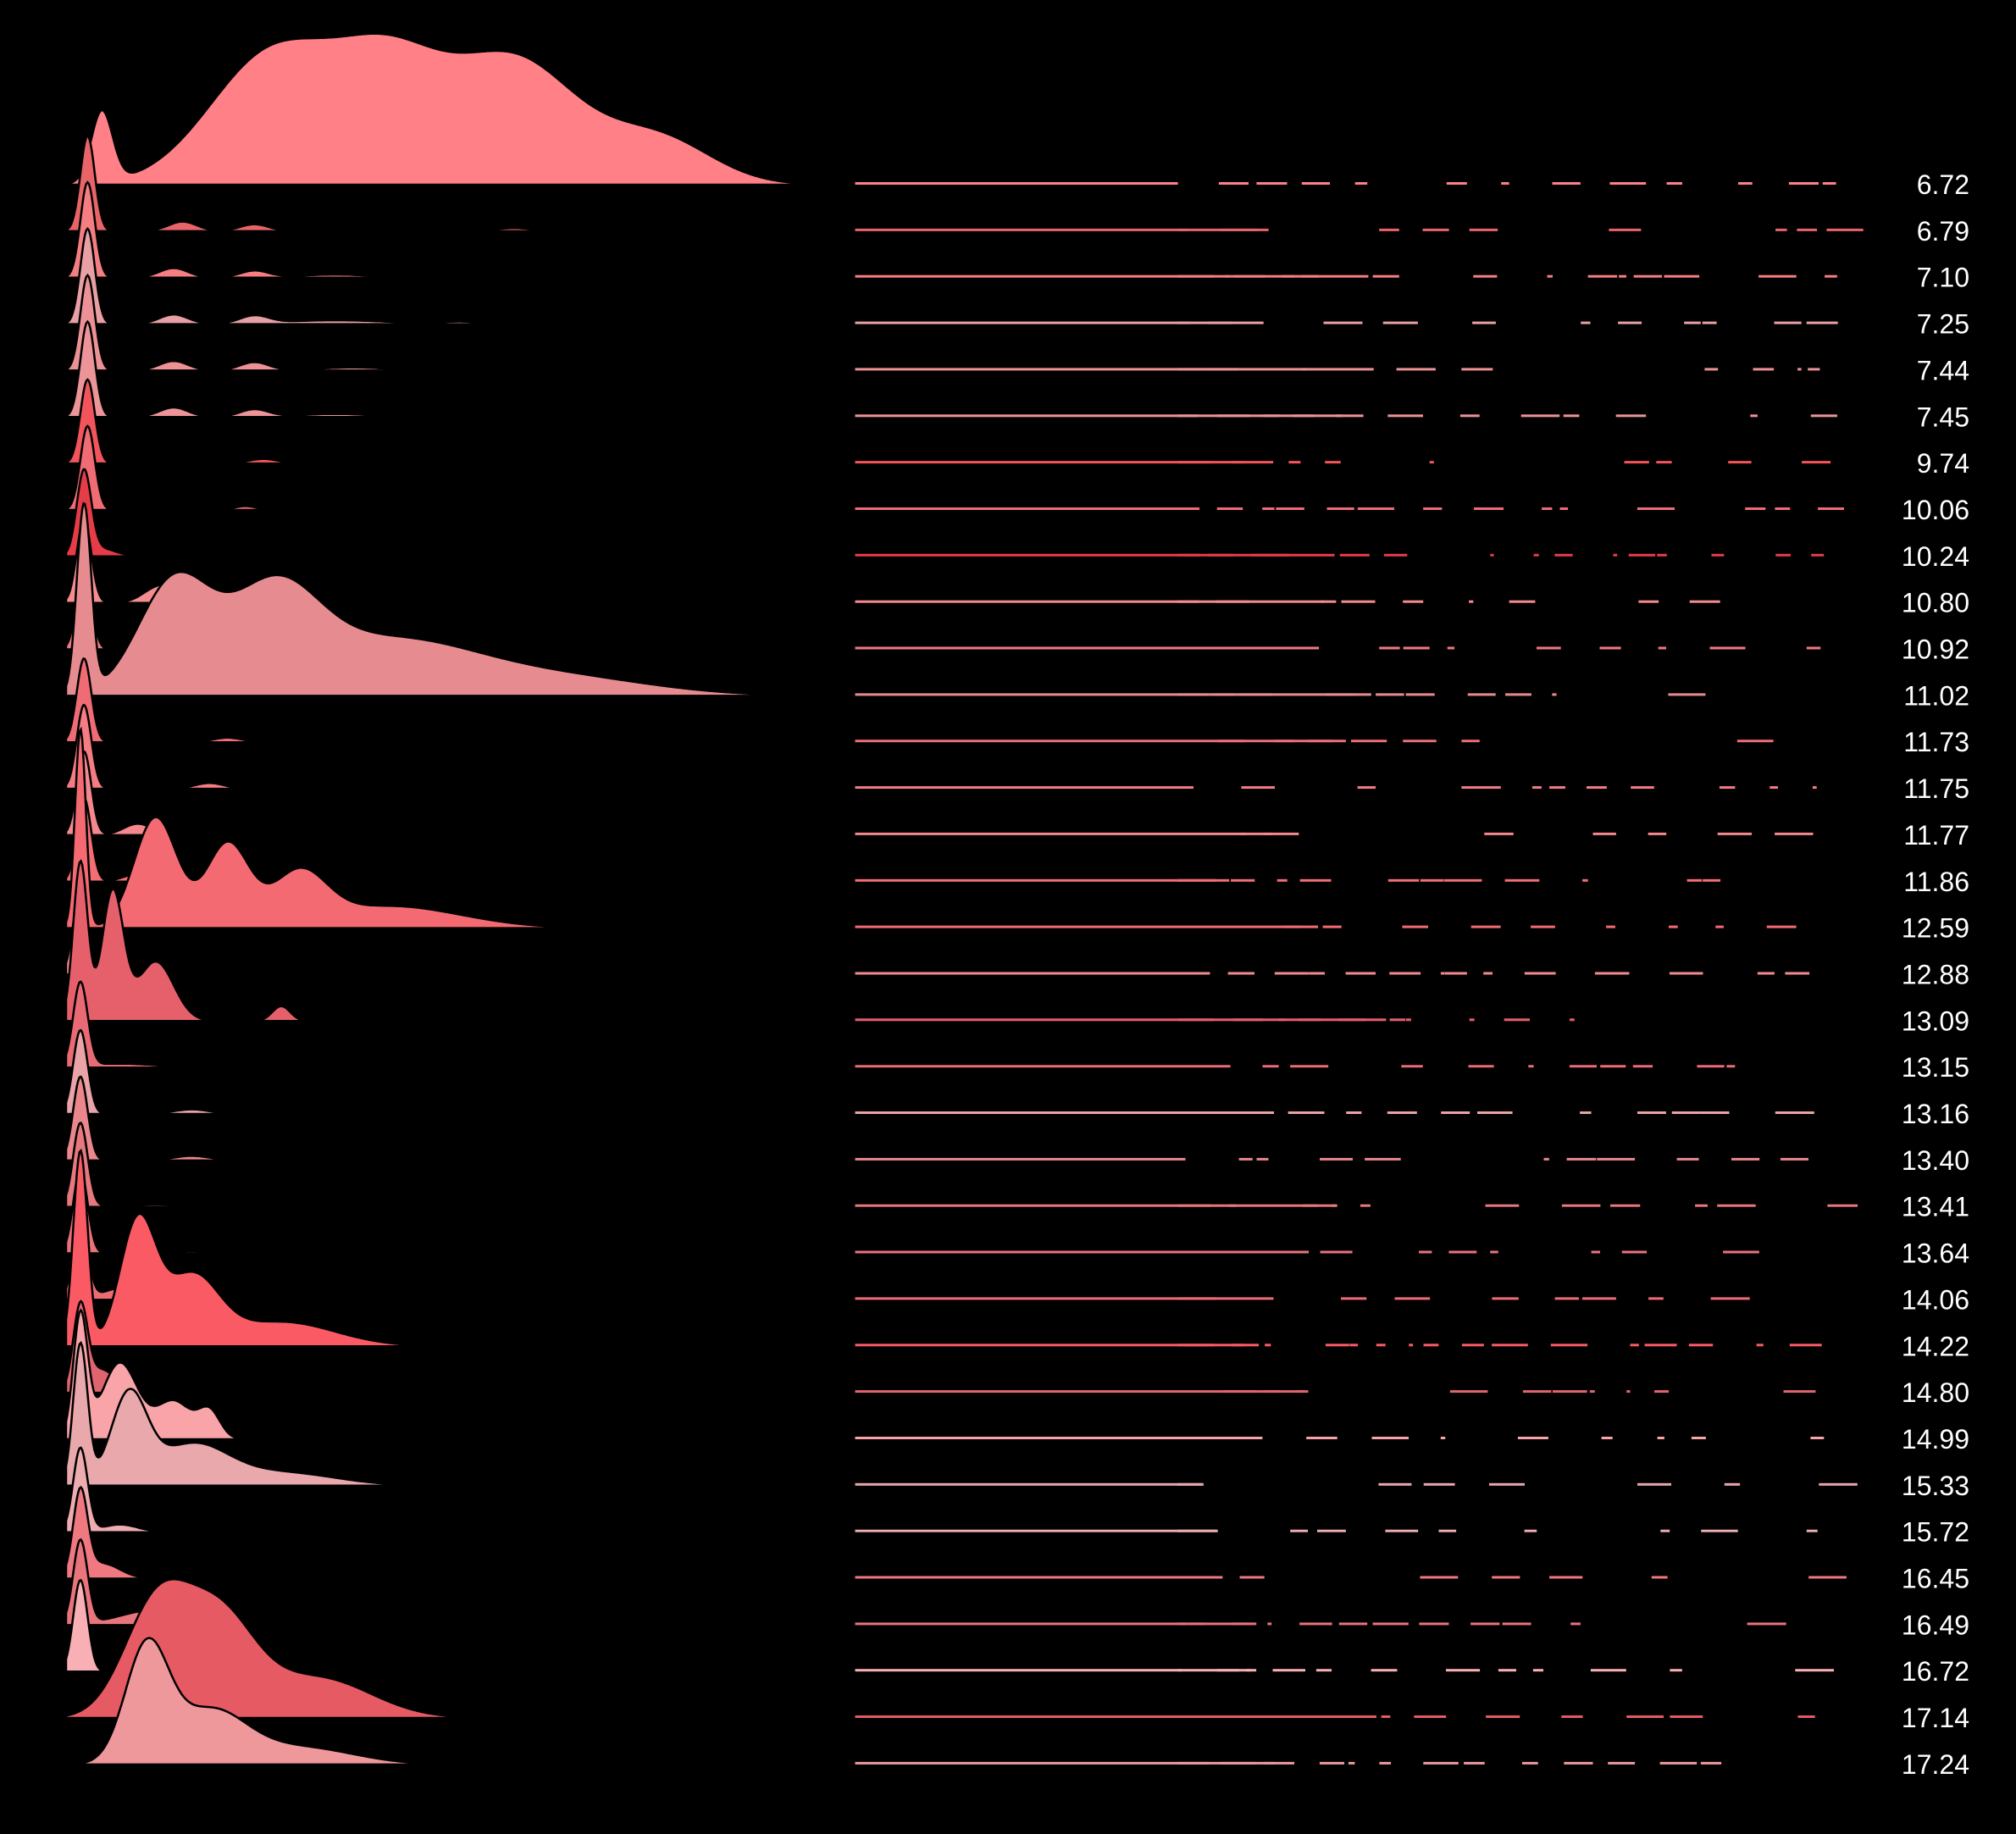 The height and width of the screenshot is (1834, 2016). What do you see at coordinates (1936, 788) in the screenshot?
I see `row-label: 11.75` at bounding box center [1936, 788].